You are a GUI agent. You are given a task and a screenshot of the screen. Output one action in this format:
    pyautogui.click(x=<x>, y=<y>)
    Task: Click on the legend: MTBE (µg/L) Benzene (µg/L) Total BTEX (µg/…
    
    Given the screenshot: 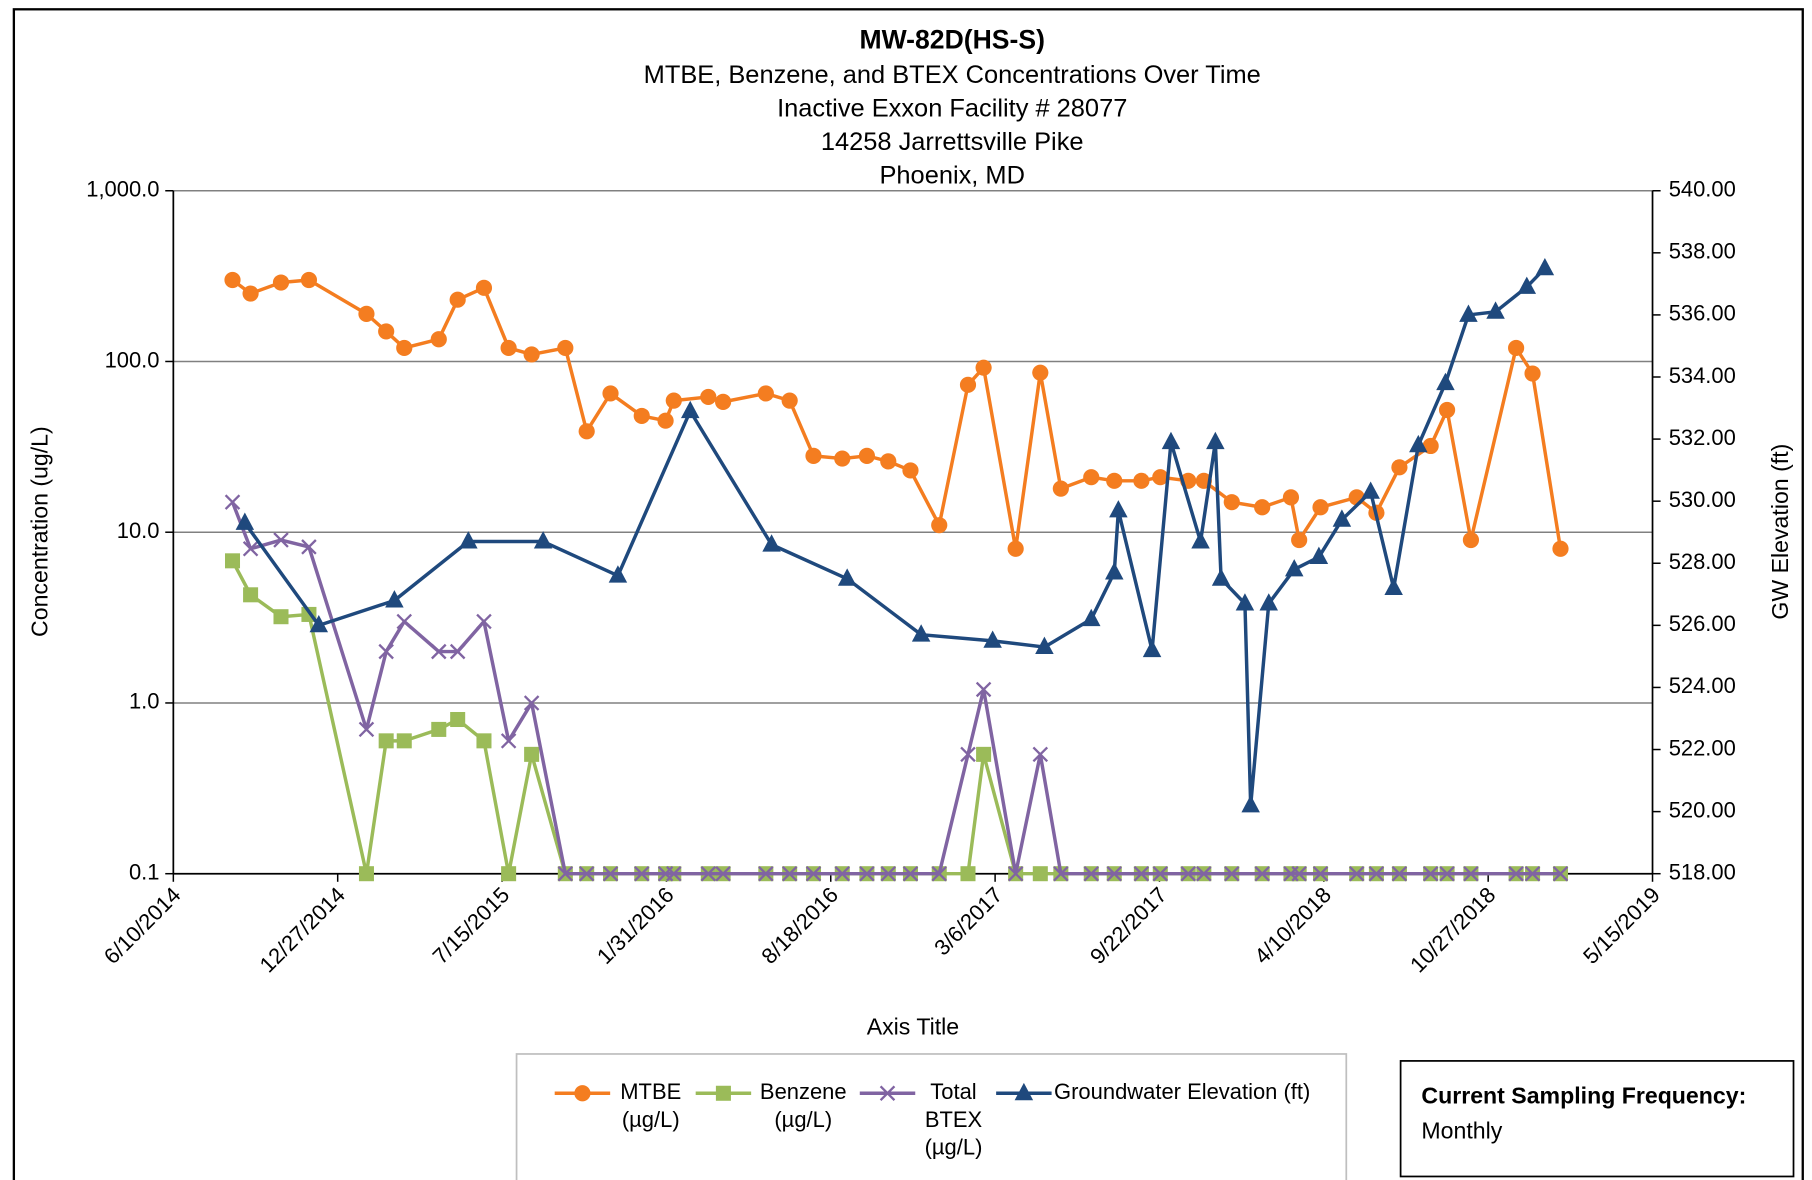 What is the action you would take?
    pyautogui.click(x=932, y=1120)
    